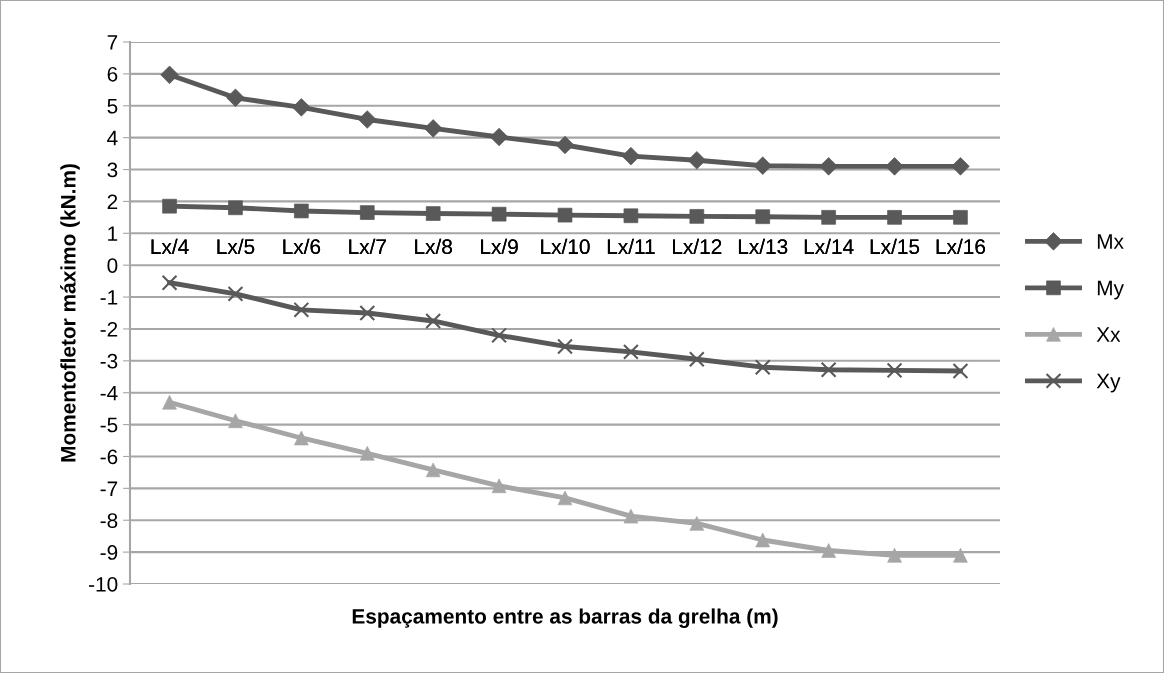 This screenshot has height=673, width=1164. What do you see at coordinates (109, 488) in the screenshot?
I see `y-tick-label: -7` at bounding box center [109, 488].